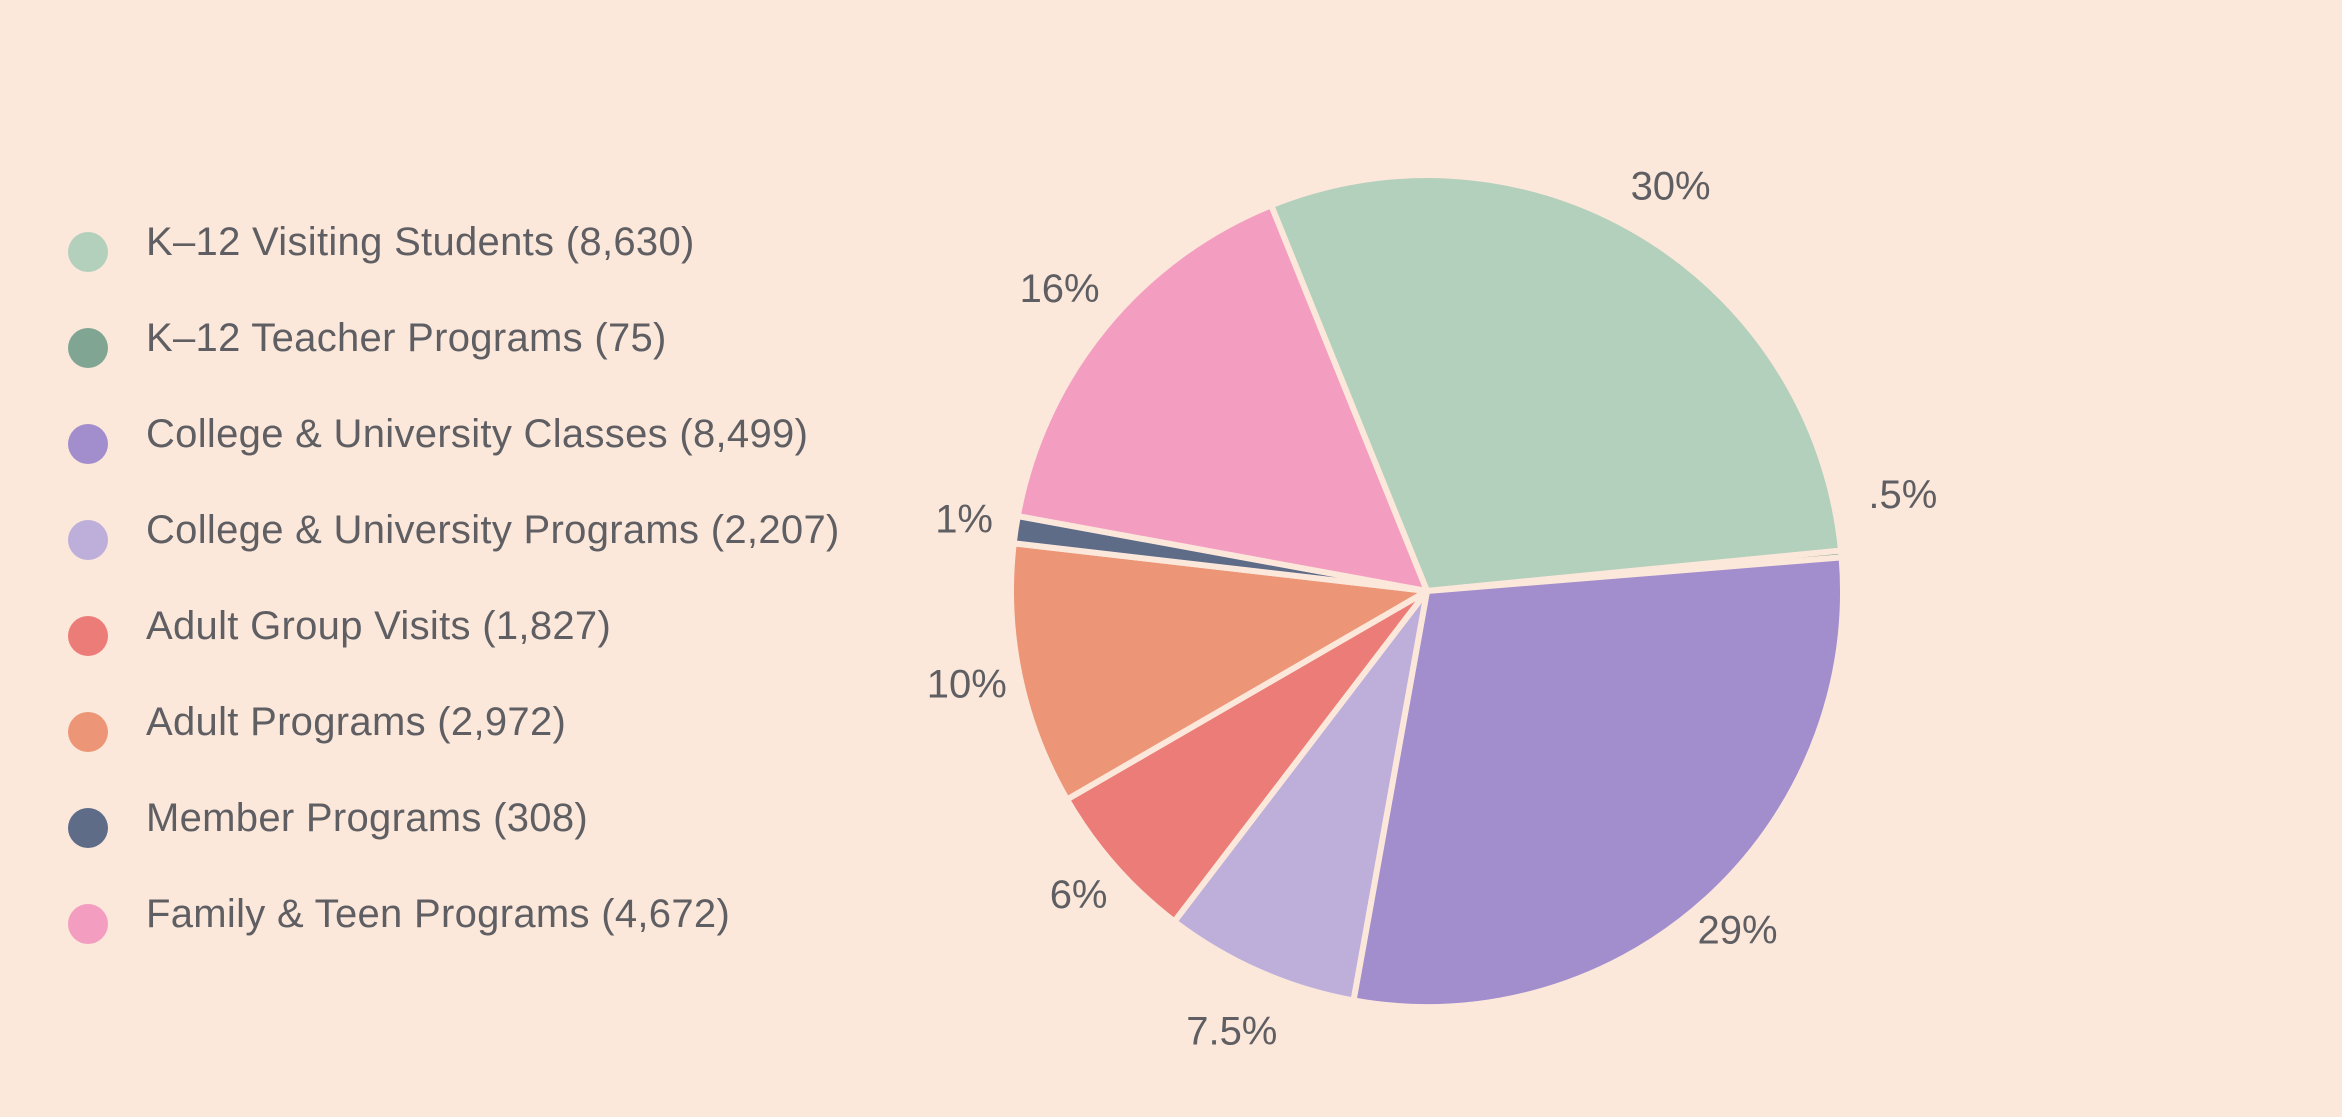 The width and height of the screenshot is (2342, 1117). I want to click on legend-label-count: 308, so click(540, 818).